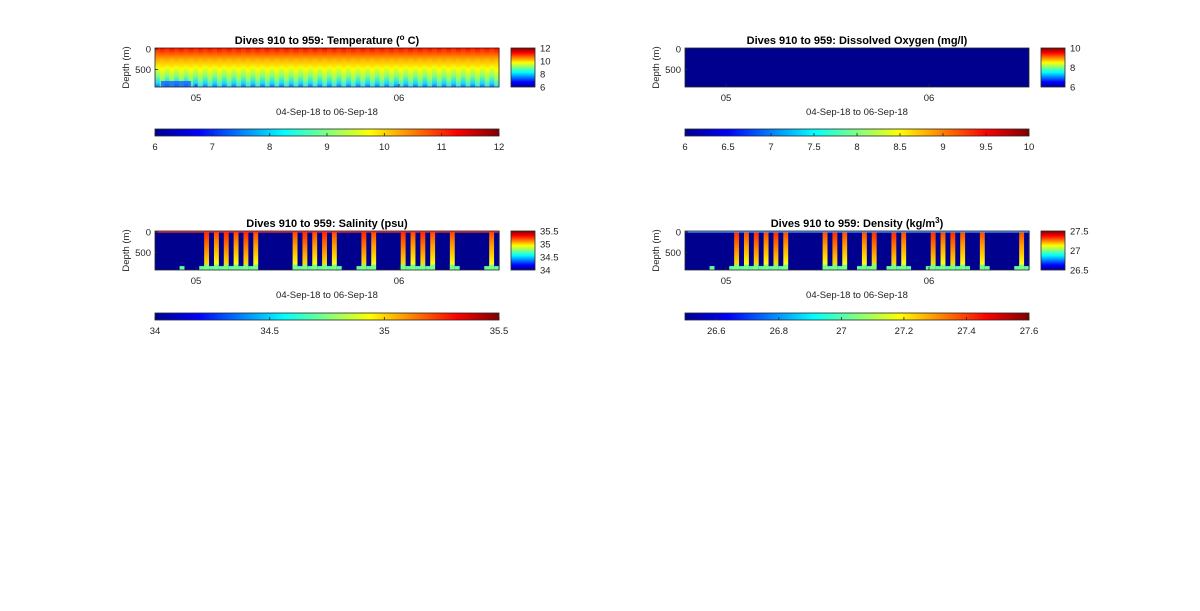 The width and height of the screenshot is (1200, 611). What do you see at coordinates (499, 147) in the screenshot?
I see `bottom-colorbar-tick: 12` at bounding box center [499, 147].